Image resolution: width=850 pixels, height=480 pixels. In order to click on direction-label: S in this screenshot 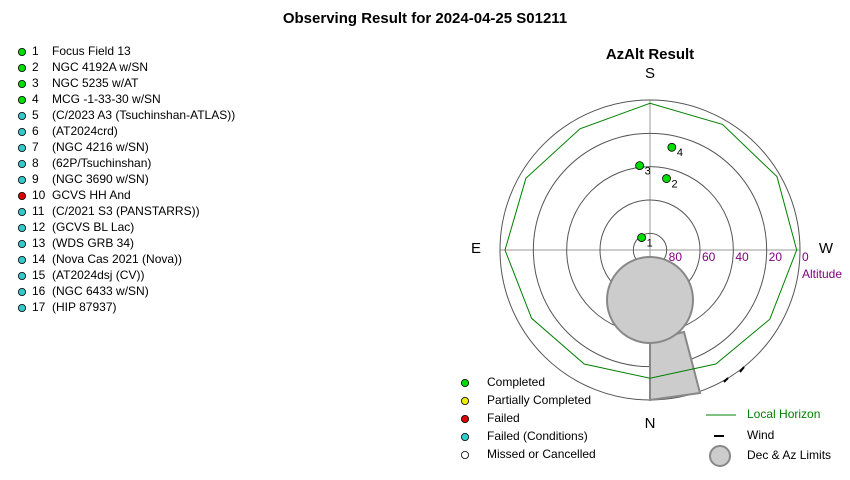, I will do `click(650, 73)`.